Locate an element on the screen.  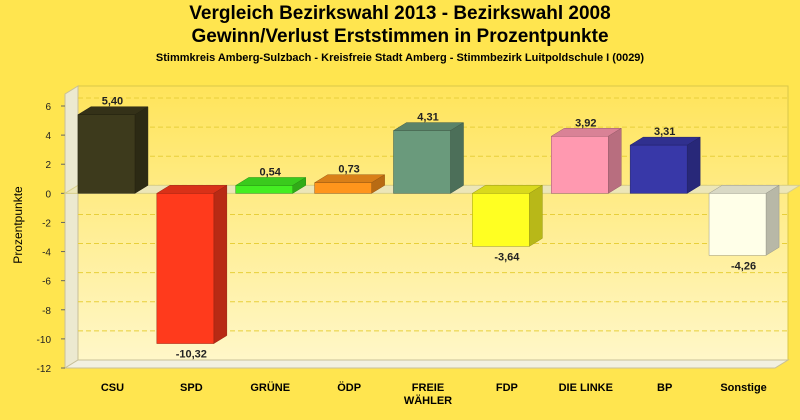
y-tick-label: -12 is located at coordinates (44, 369).